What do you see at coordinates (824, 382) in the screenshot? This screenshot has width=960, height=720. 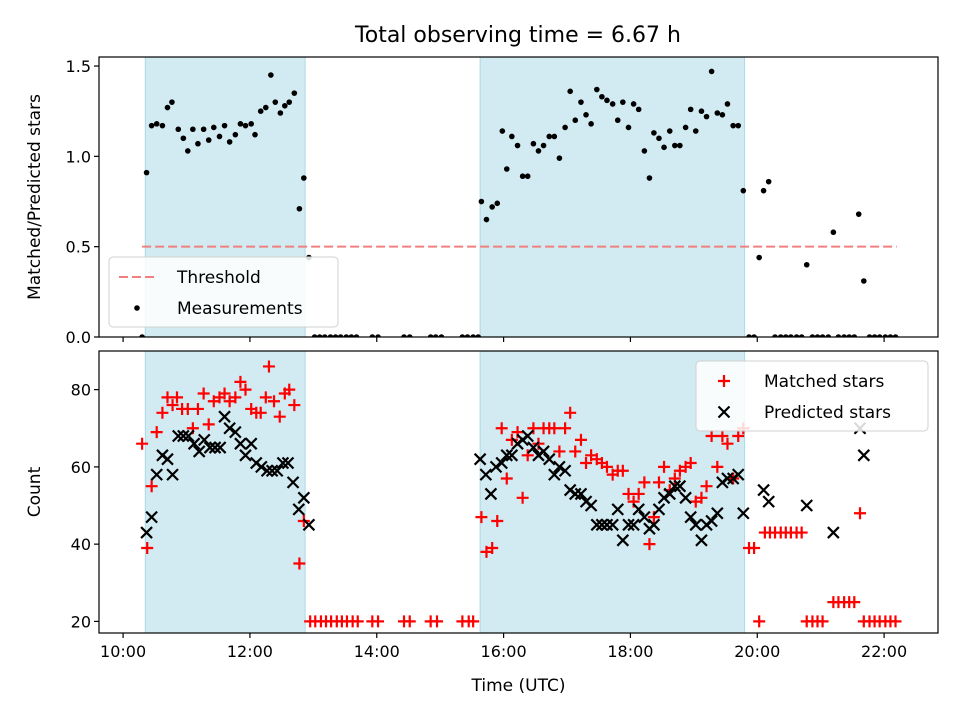 I see `legend-label: Matched stars` at bounding box center [824, 382].